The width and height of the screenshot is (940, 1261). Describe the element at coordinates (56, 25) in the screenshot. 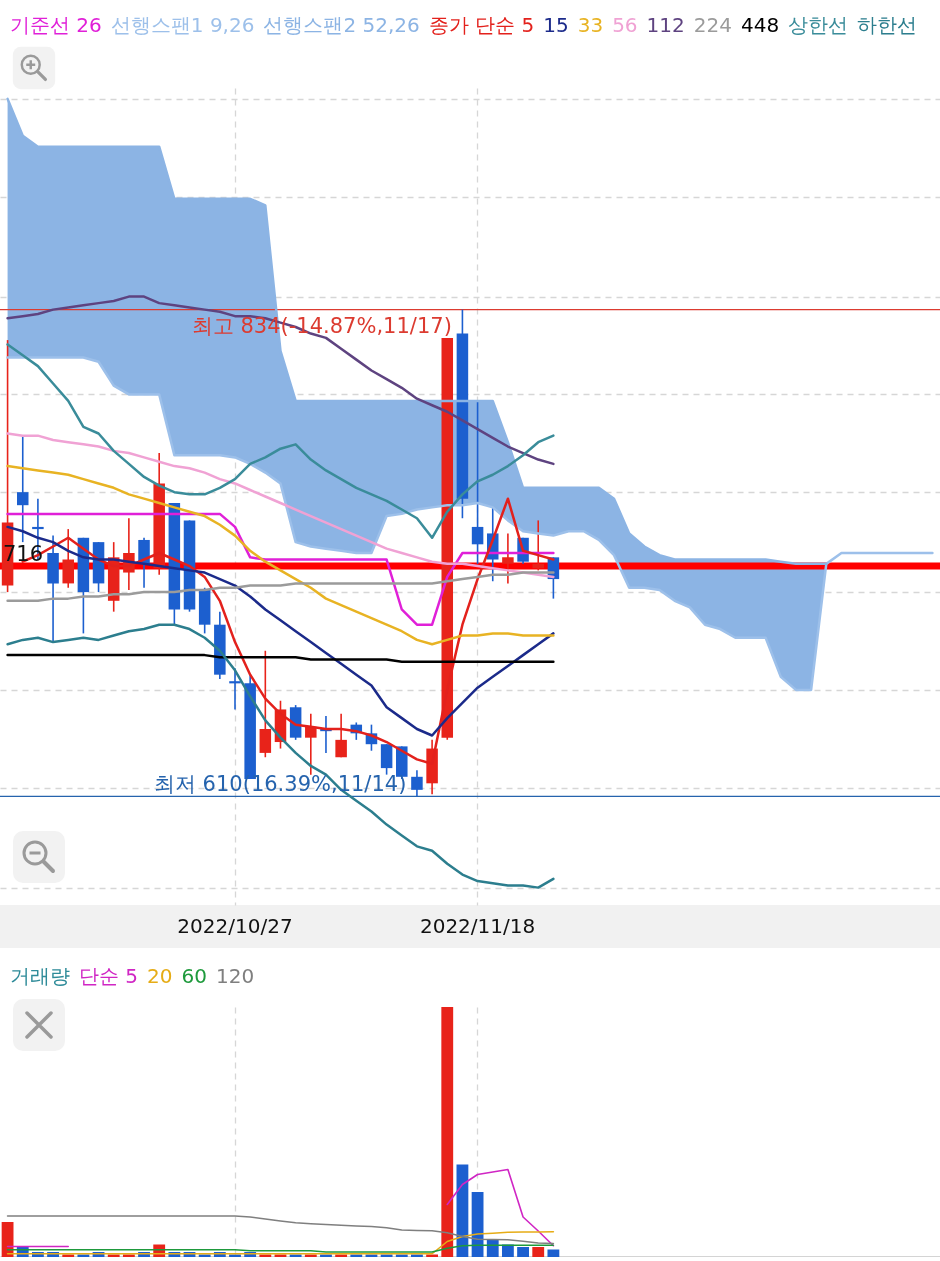

I see `text: 기준선 26` at that location.